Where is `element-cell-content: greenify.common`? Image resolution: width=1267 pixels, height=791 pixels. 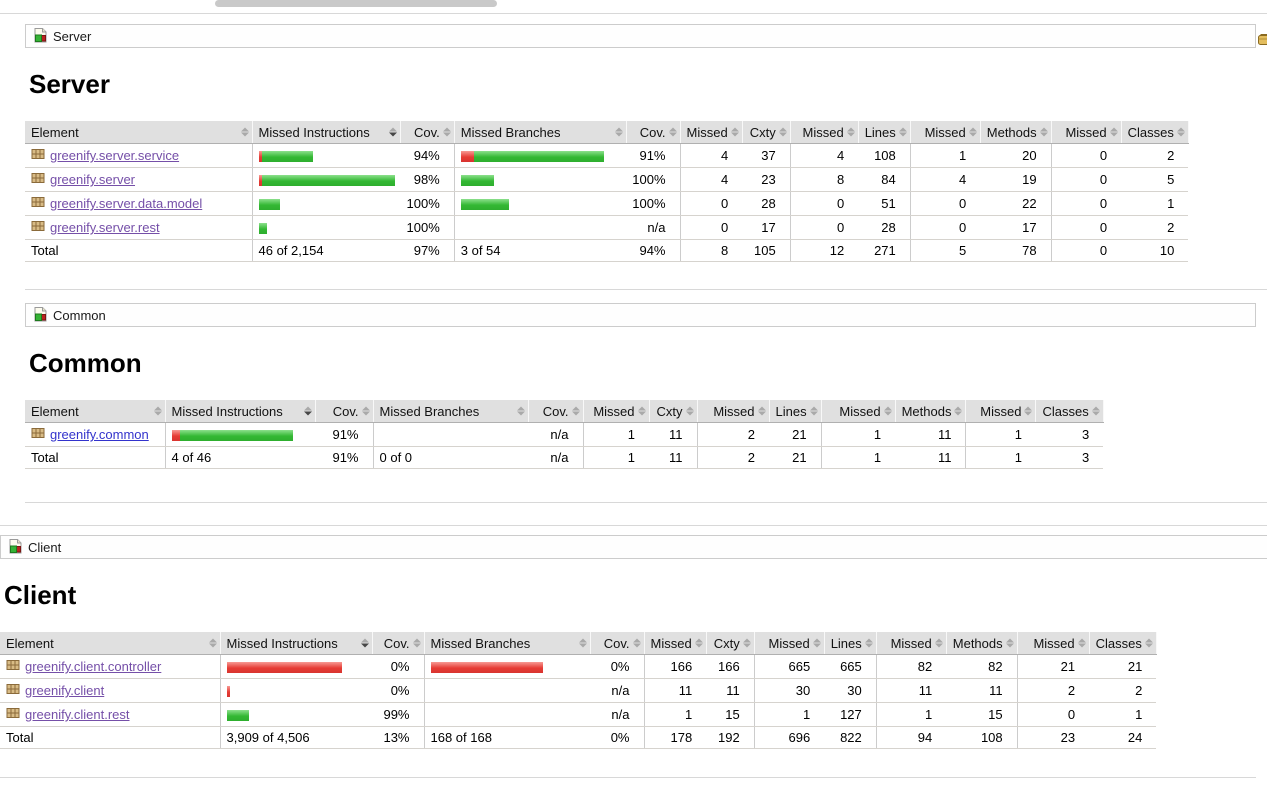 element-cell-content: greenify.common is located at coordinates (95, 434).